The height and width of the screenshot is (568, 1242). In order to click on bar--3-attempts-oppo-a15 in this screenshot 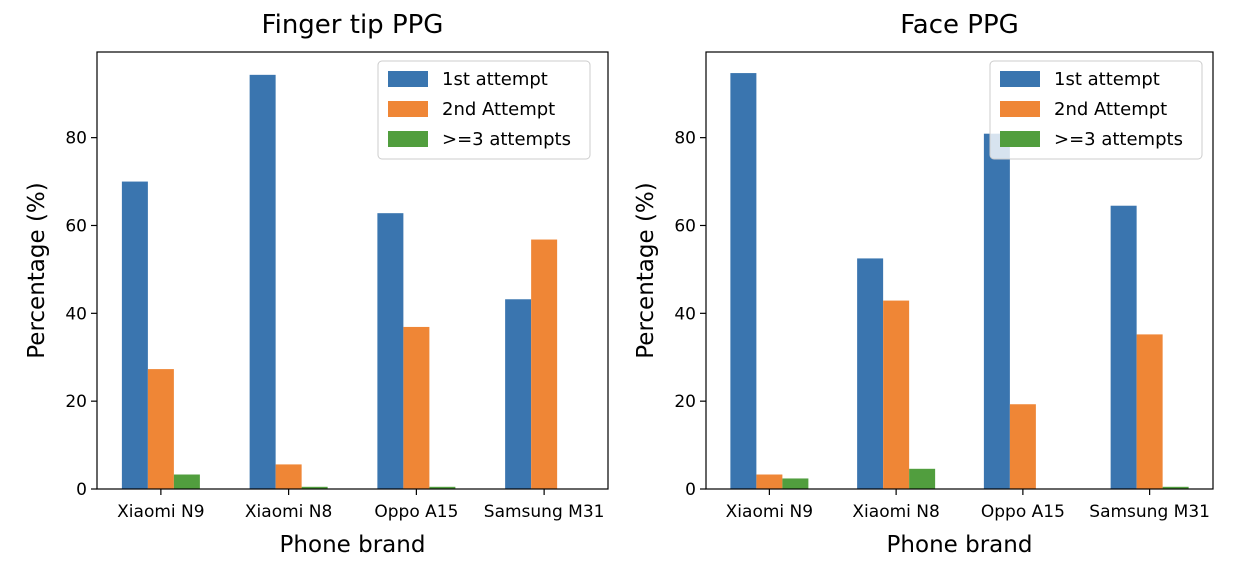, I will do `click(442, 487)`.